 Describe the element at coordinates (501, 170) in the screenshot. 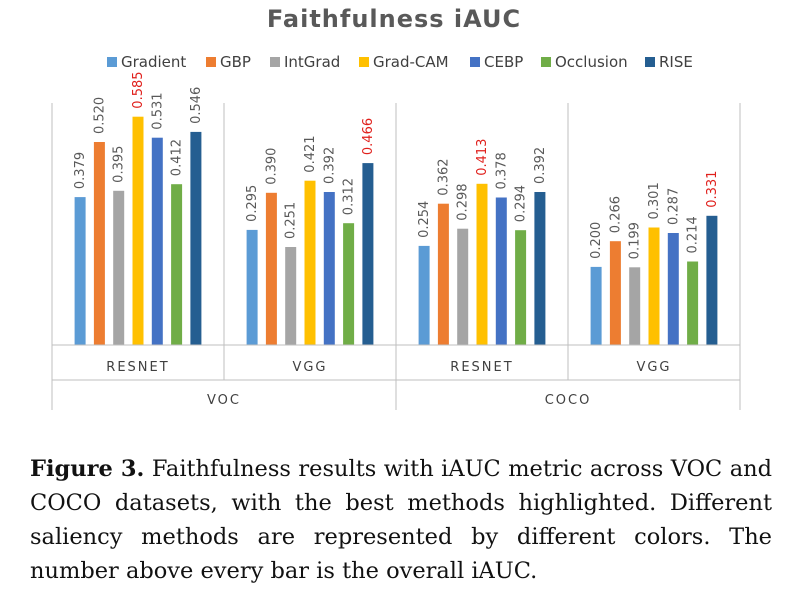

I see `bar-value-label: 0.378` at that location.